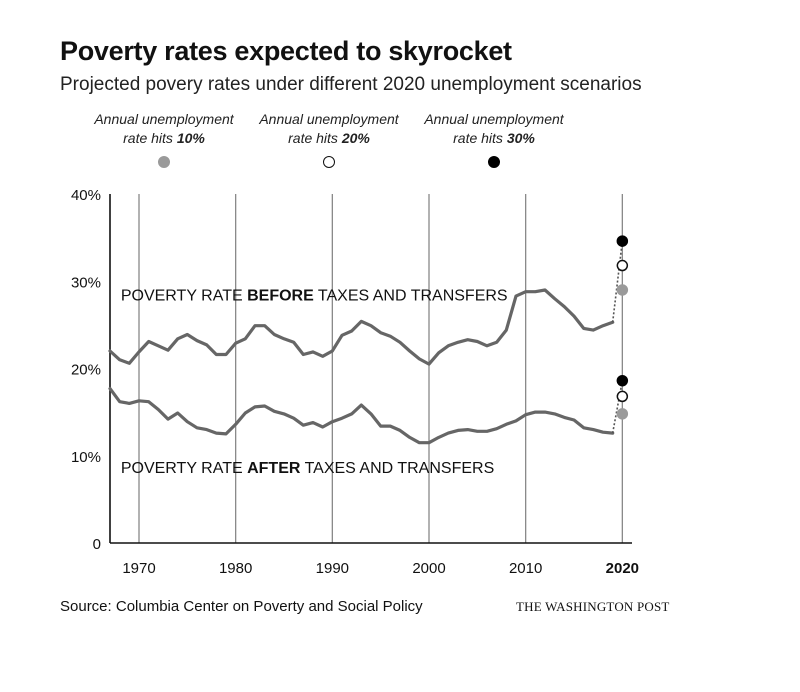 This screenshot has height=692, width=800. I want to click on x-tick-label: 1980, so click(235, 568).